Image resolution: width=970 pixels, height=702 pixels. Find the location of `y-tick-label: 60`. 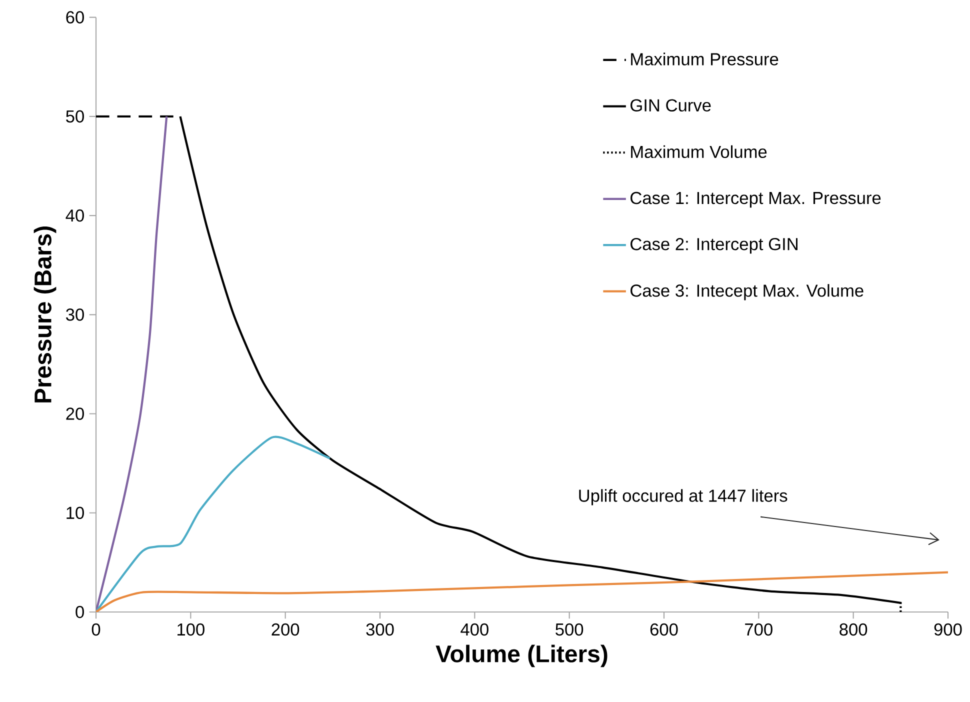

y-tick-label: 60 is located at coordinates (75, 17).